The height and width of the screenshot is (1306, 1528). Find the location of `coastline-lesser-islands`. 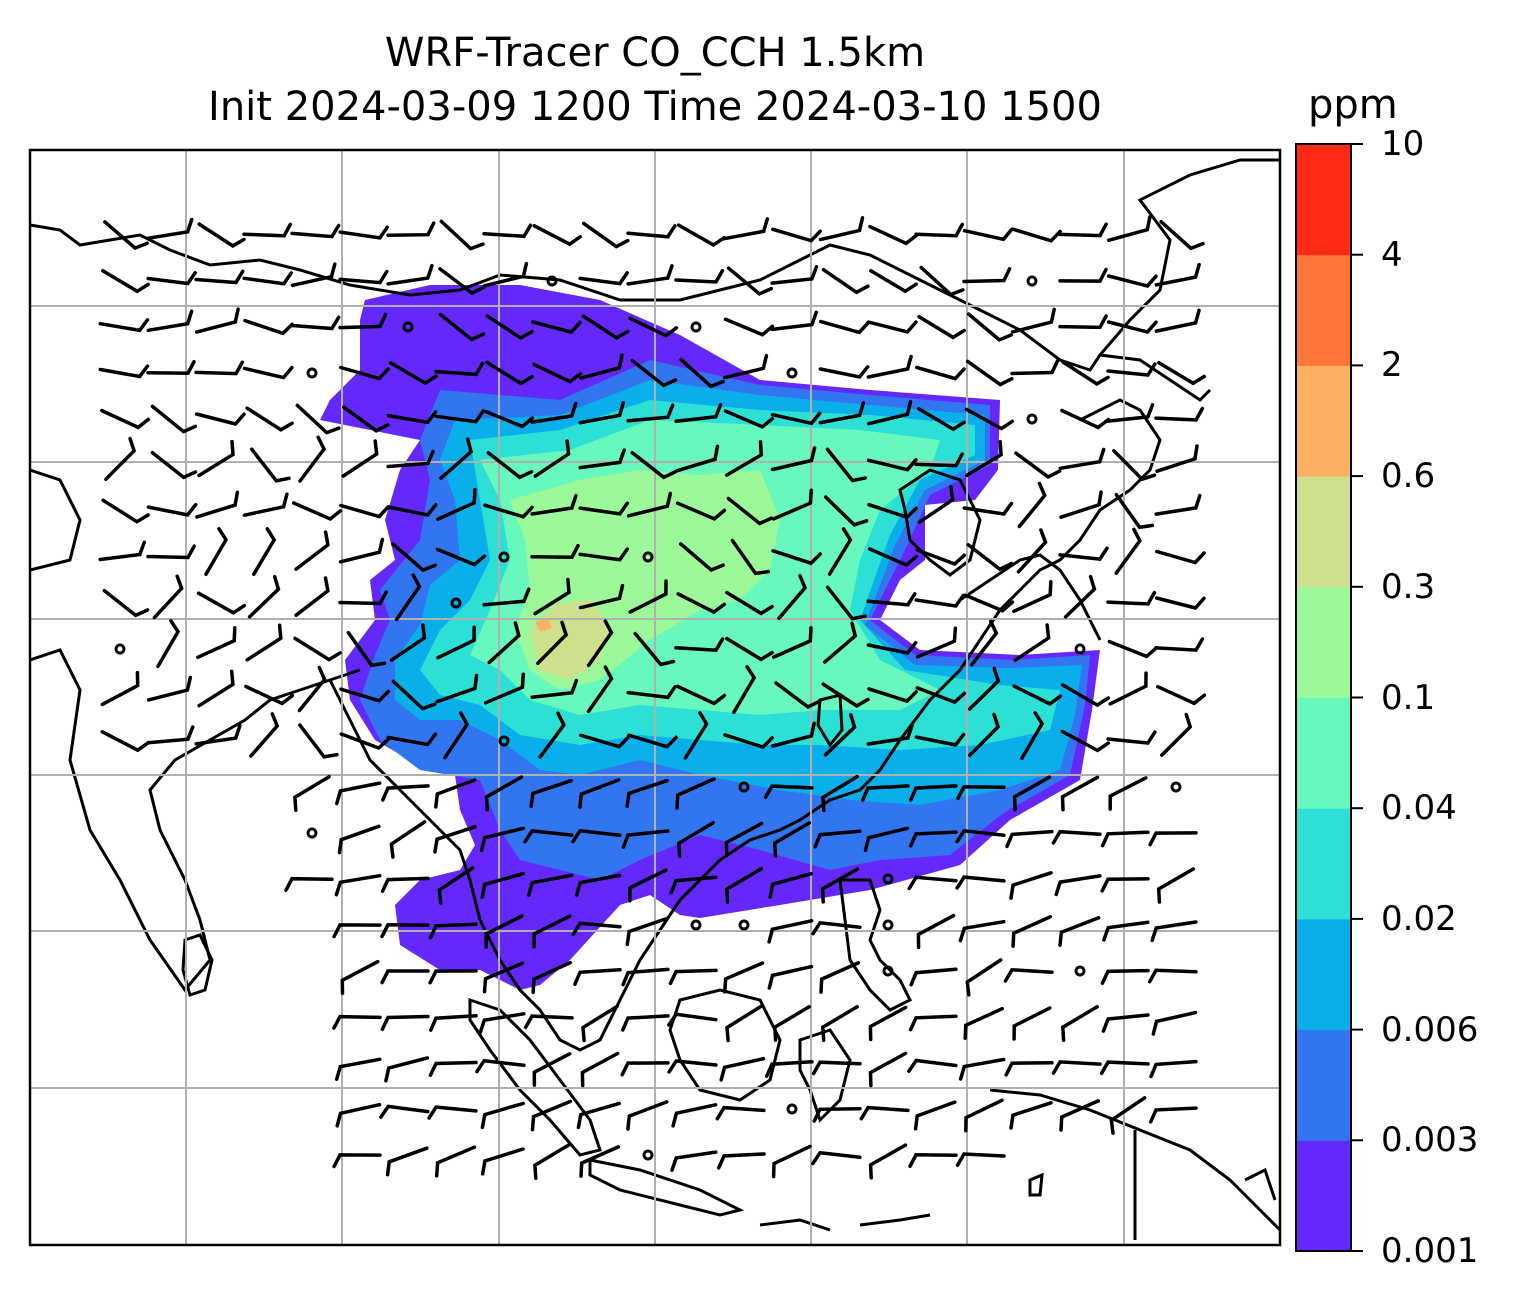

coastline-lesser-islands is located at coordinates (1018, 1199).